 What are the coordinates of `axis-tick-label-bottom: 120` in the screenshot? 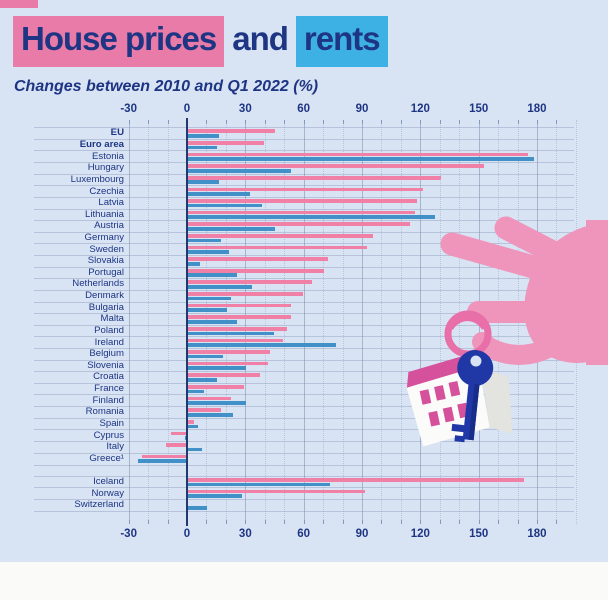 It's located at (420, 534).